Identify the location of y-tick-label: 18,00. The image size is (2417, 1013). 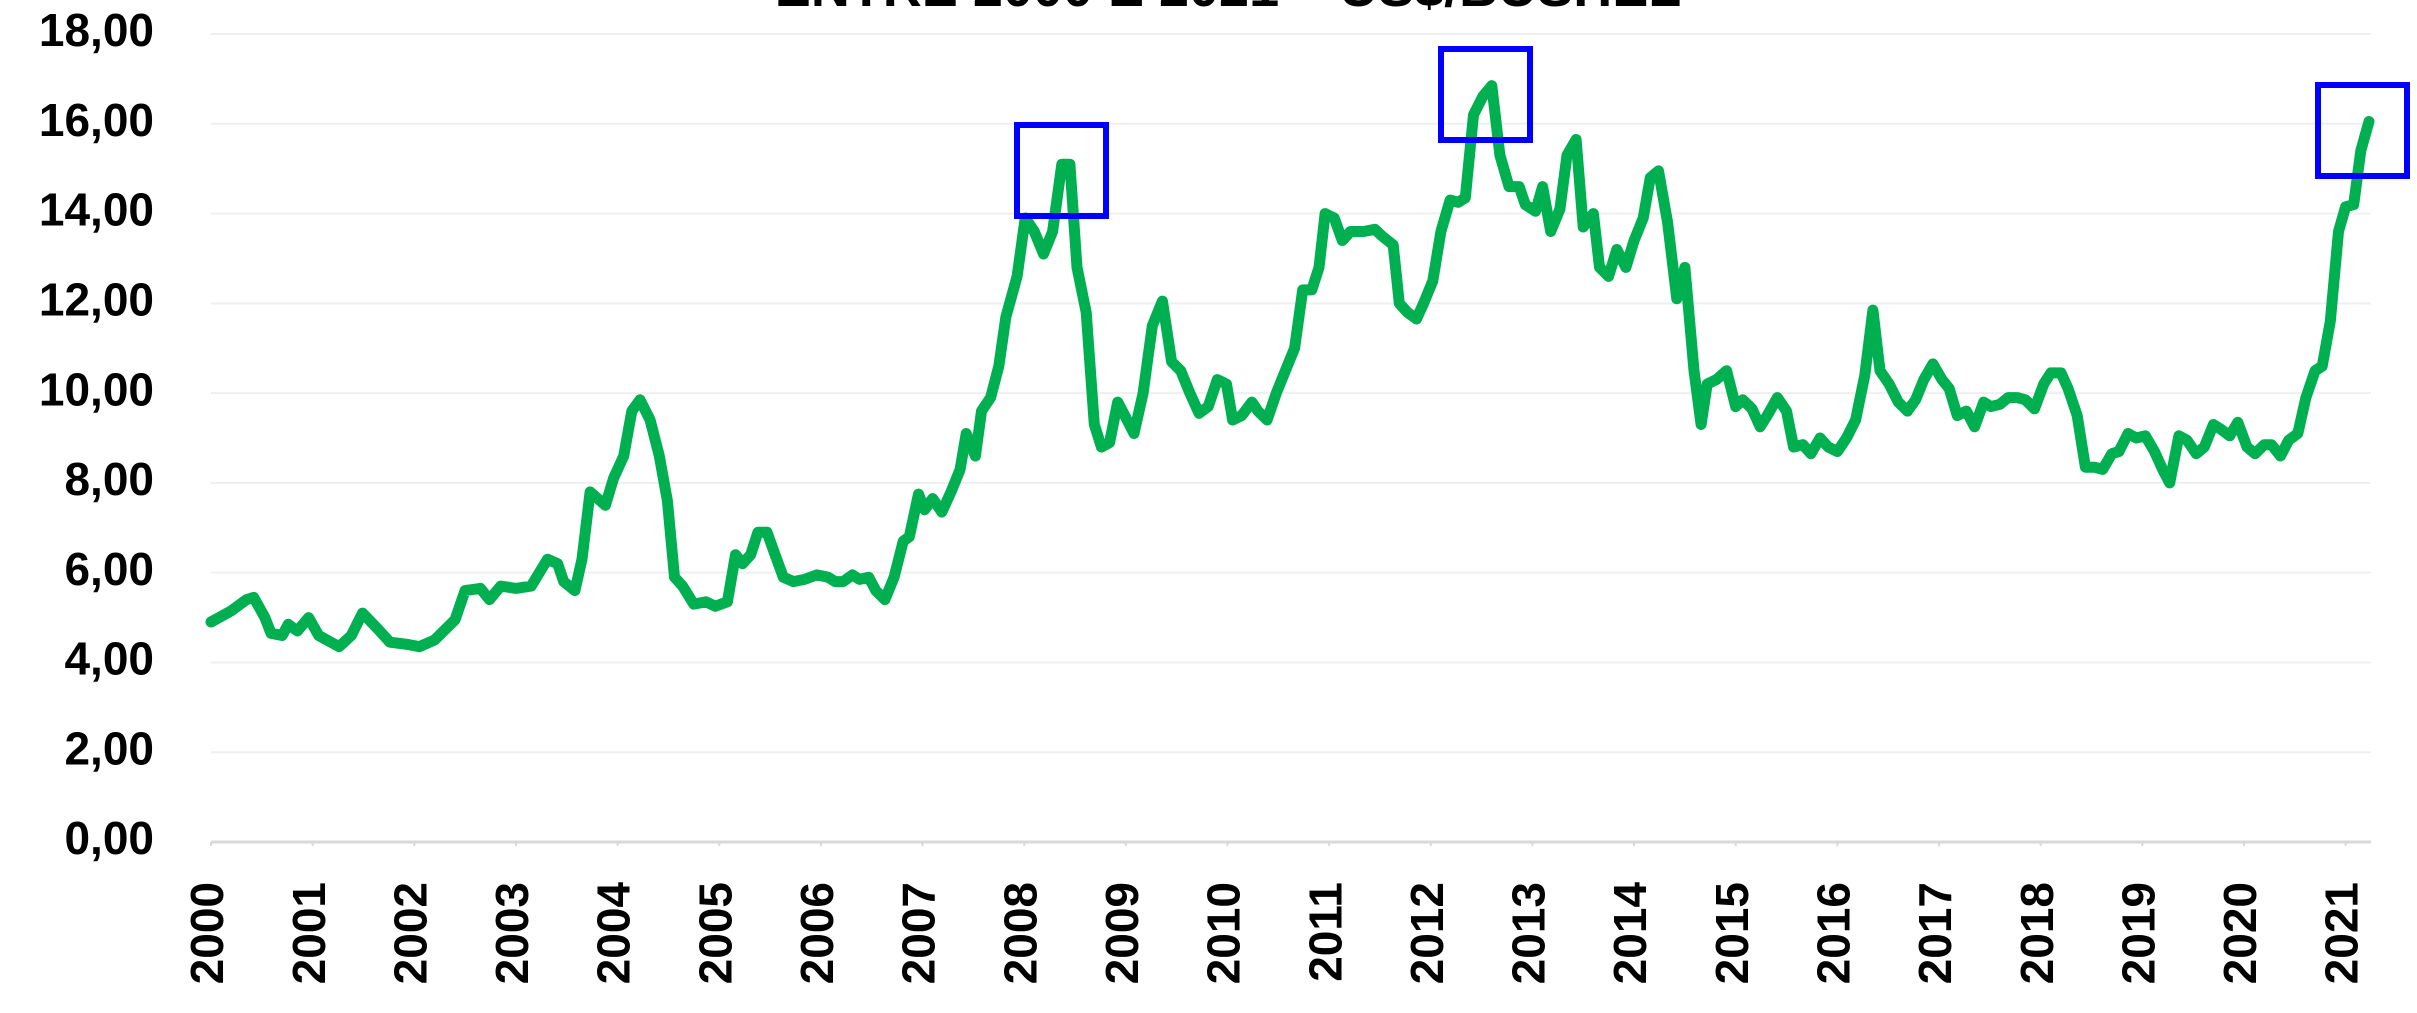
(96, 30).